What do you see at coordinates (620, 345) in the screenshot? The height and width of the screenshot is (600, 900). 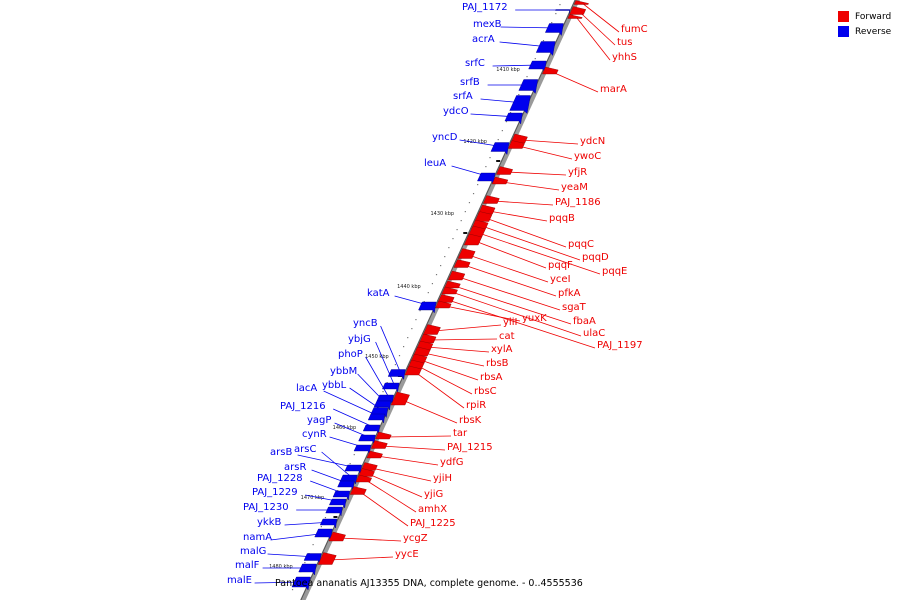 I see `gene-label-paj-1197: PAJ_1197` at bounding box center [620, 345].